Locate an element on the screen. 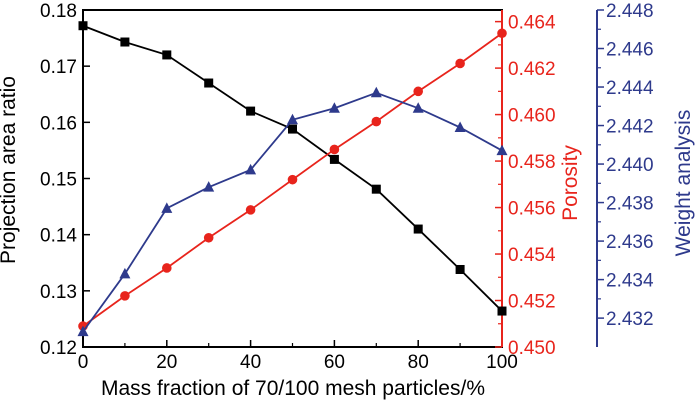  x-tick-label: 100 is located at coordinates (502, 362).